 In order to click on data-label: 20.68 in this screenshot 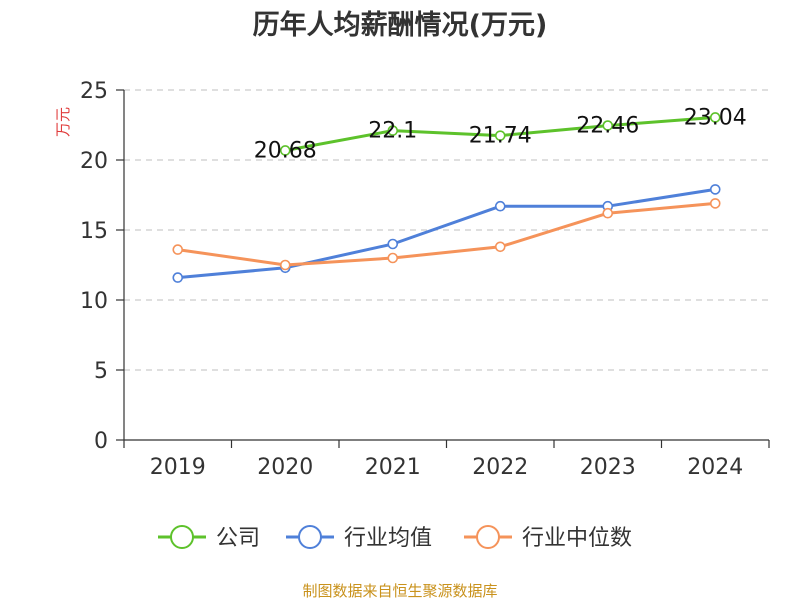, I will do `click(285, 150)`.